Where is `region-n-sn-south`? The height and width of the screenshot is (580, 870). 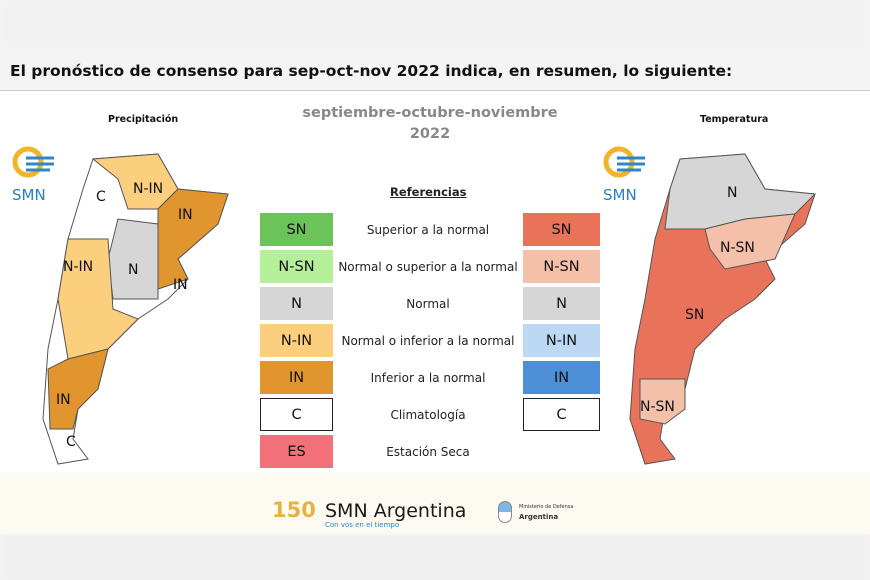
region-n-sn-south is located at coordinates (662, 401).